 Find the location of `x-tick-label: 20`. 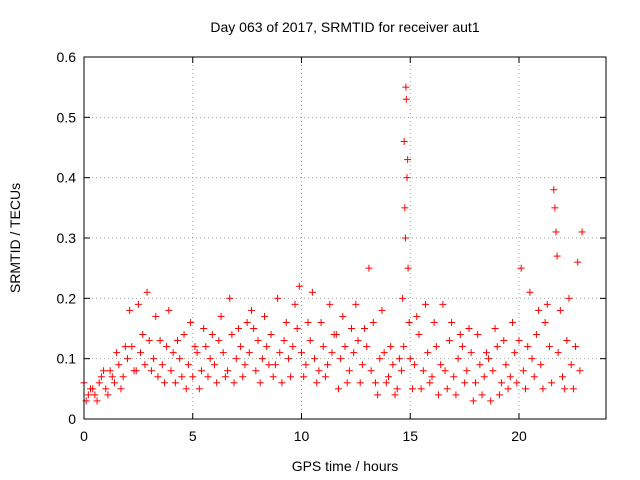

x-tick-label: 20 is located at coordinates (519, 436).